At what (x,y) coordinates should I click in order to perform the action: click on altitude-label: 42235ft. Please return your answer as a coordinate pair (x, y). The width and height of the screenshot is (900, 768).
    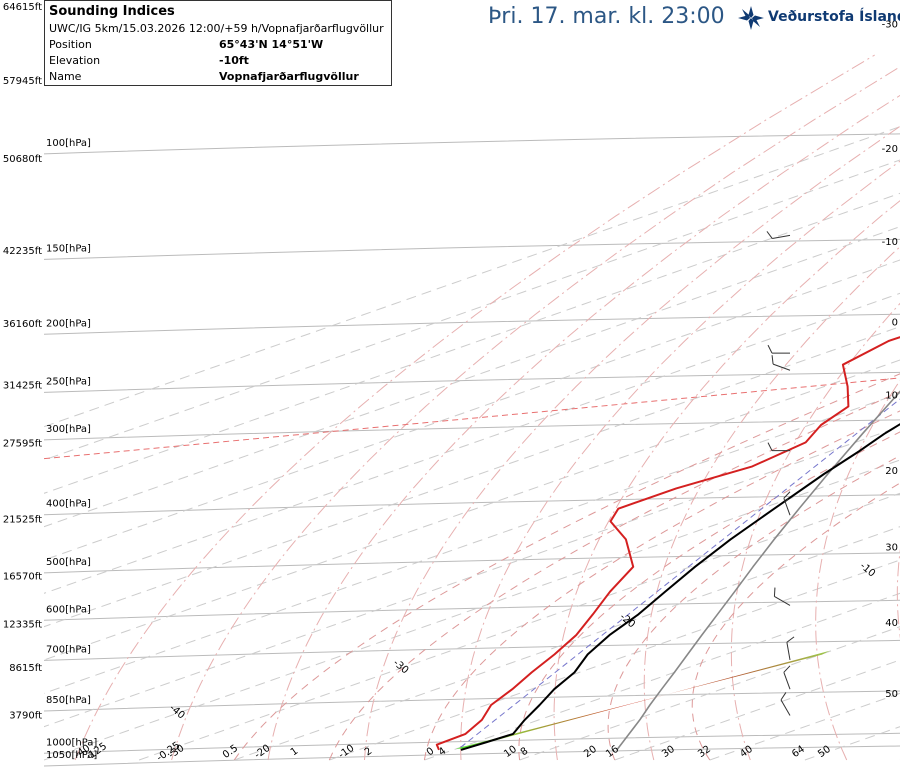
    Looking at the image, I should click on (22, 251).